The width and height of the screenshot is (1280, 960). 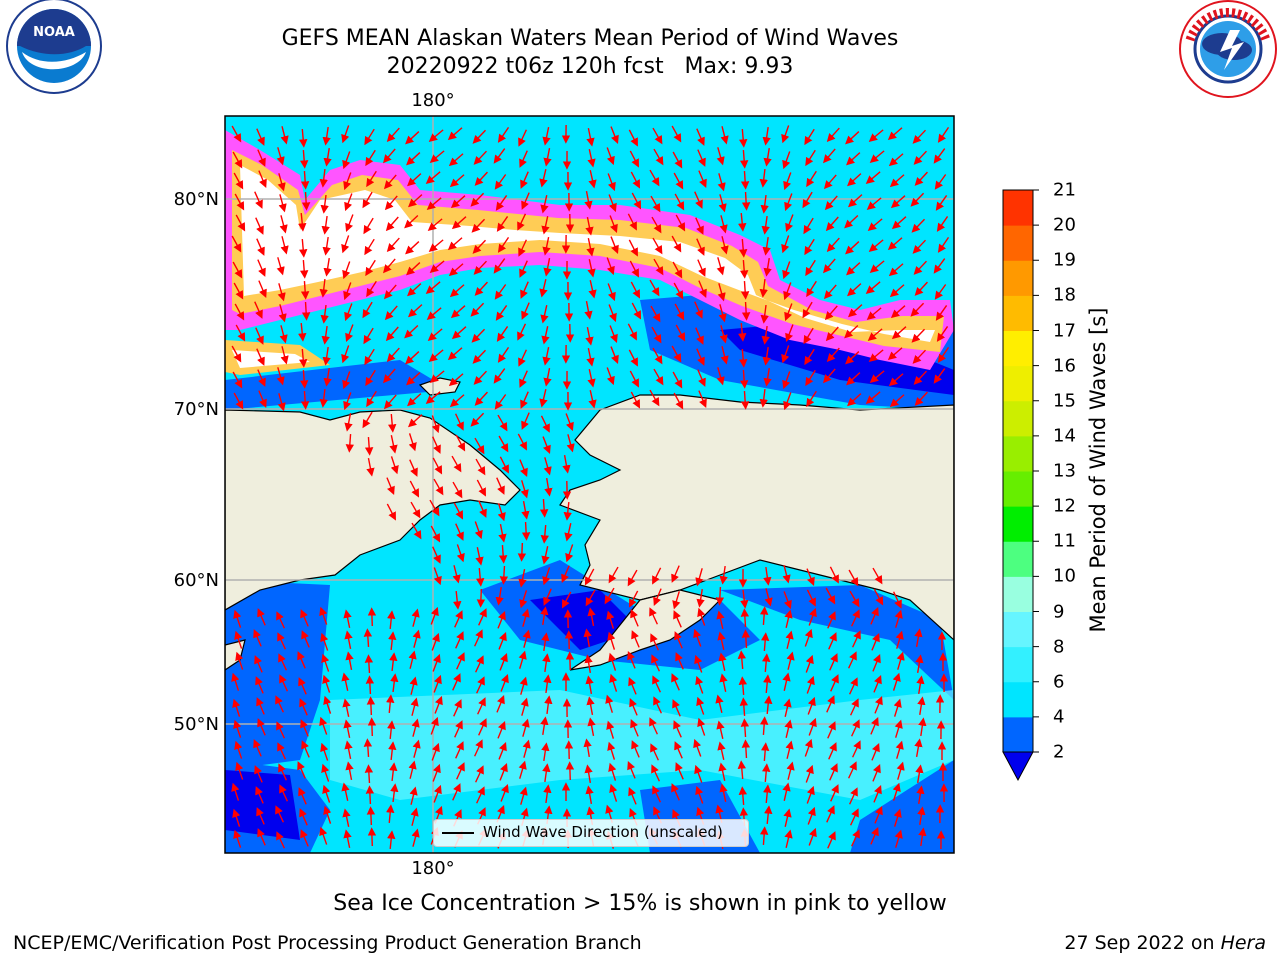 I want to click on footer-date: 27 Sep 2022 on Hera, so click(x=1165, y=943).